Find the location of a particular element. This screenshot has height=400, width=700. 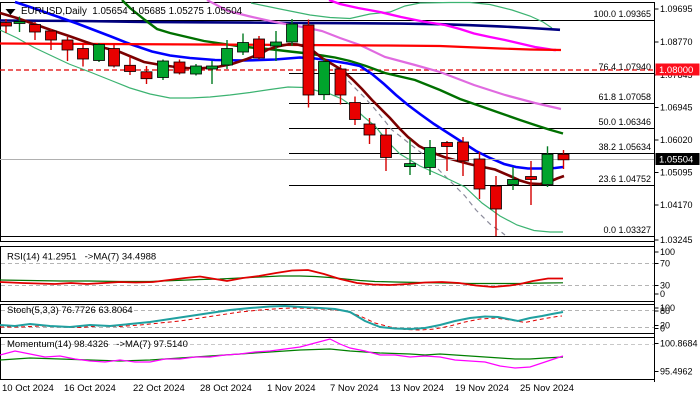

svg-text: 25 Nov 2024 is located at coordinates (547, 388).